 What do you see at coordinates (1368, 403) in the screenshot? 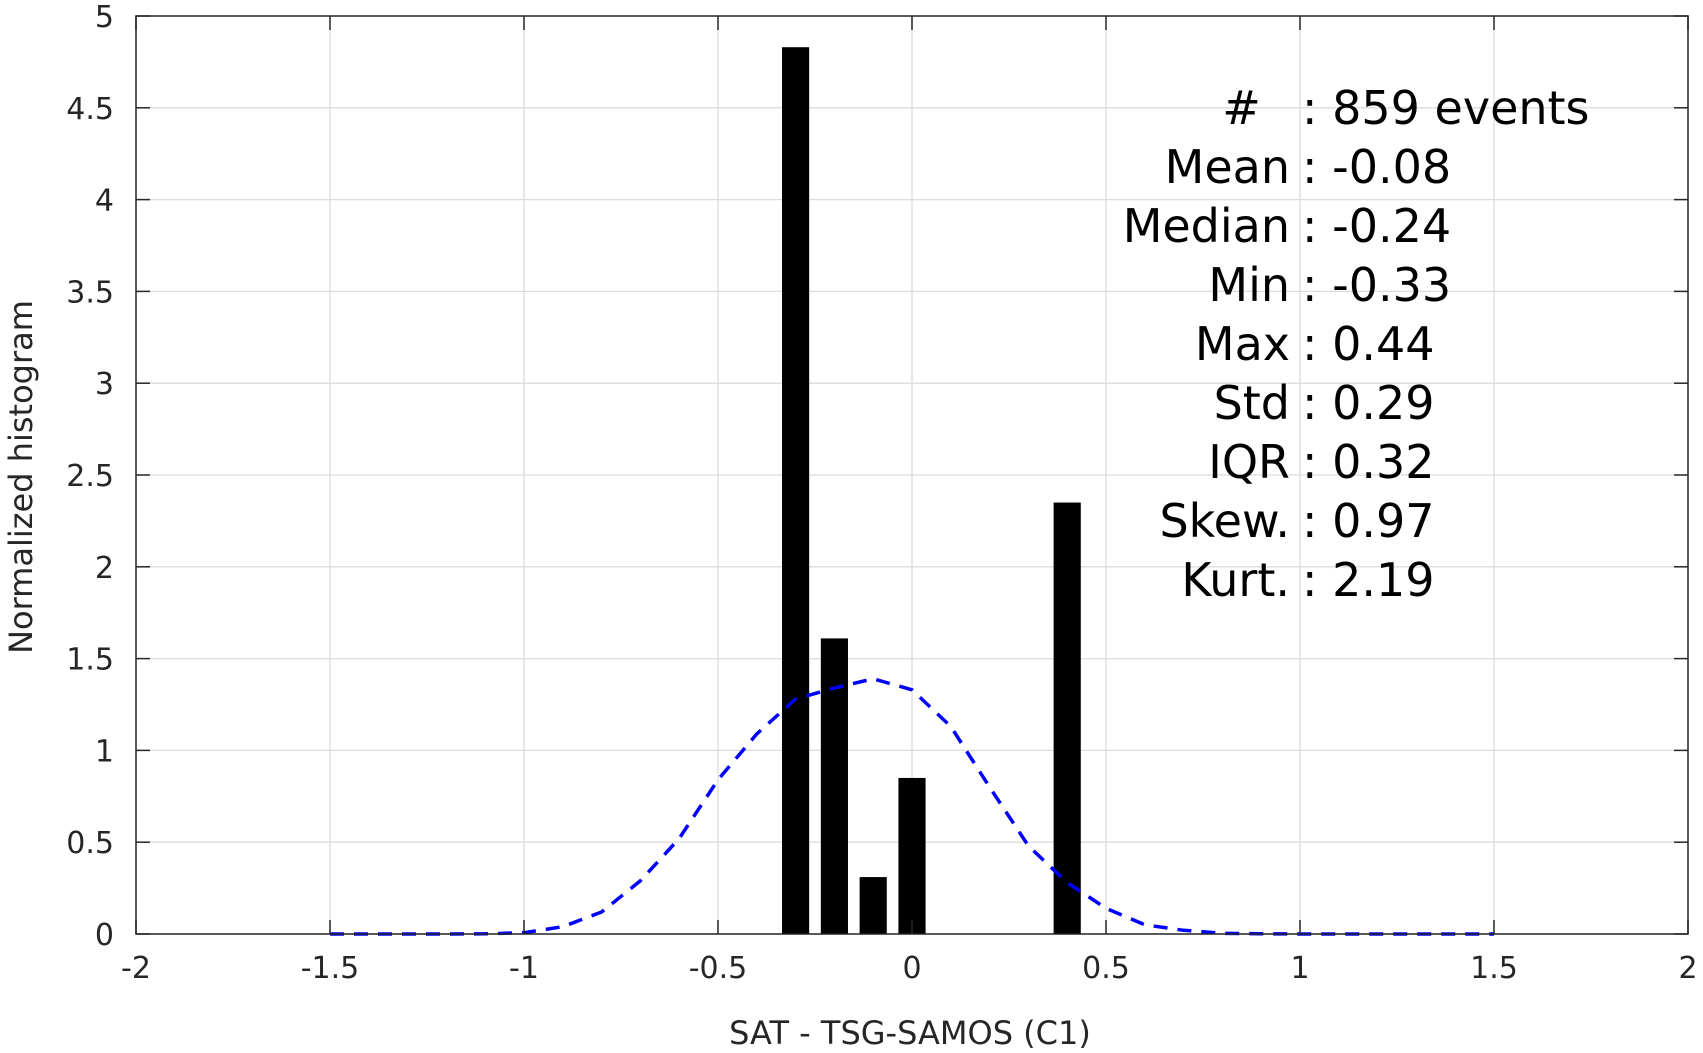
I see `stat-value: : 0.29` at bounding box center [1368, 403].